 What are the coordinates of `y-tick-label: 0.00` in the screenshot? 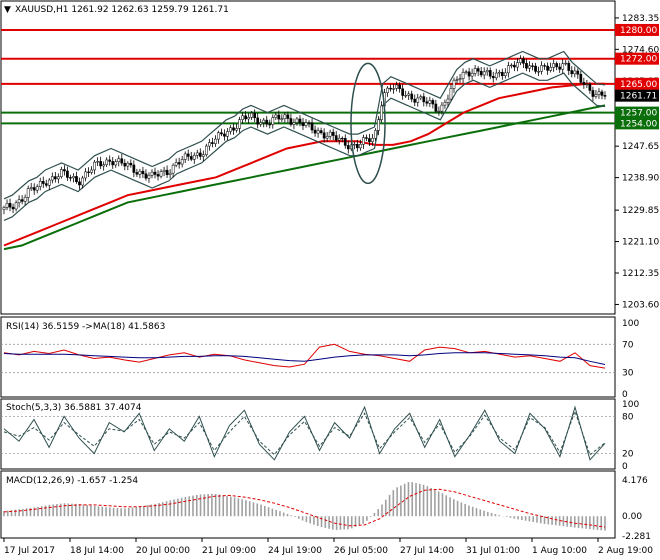 It's located at (632, 517).